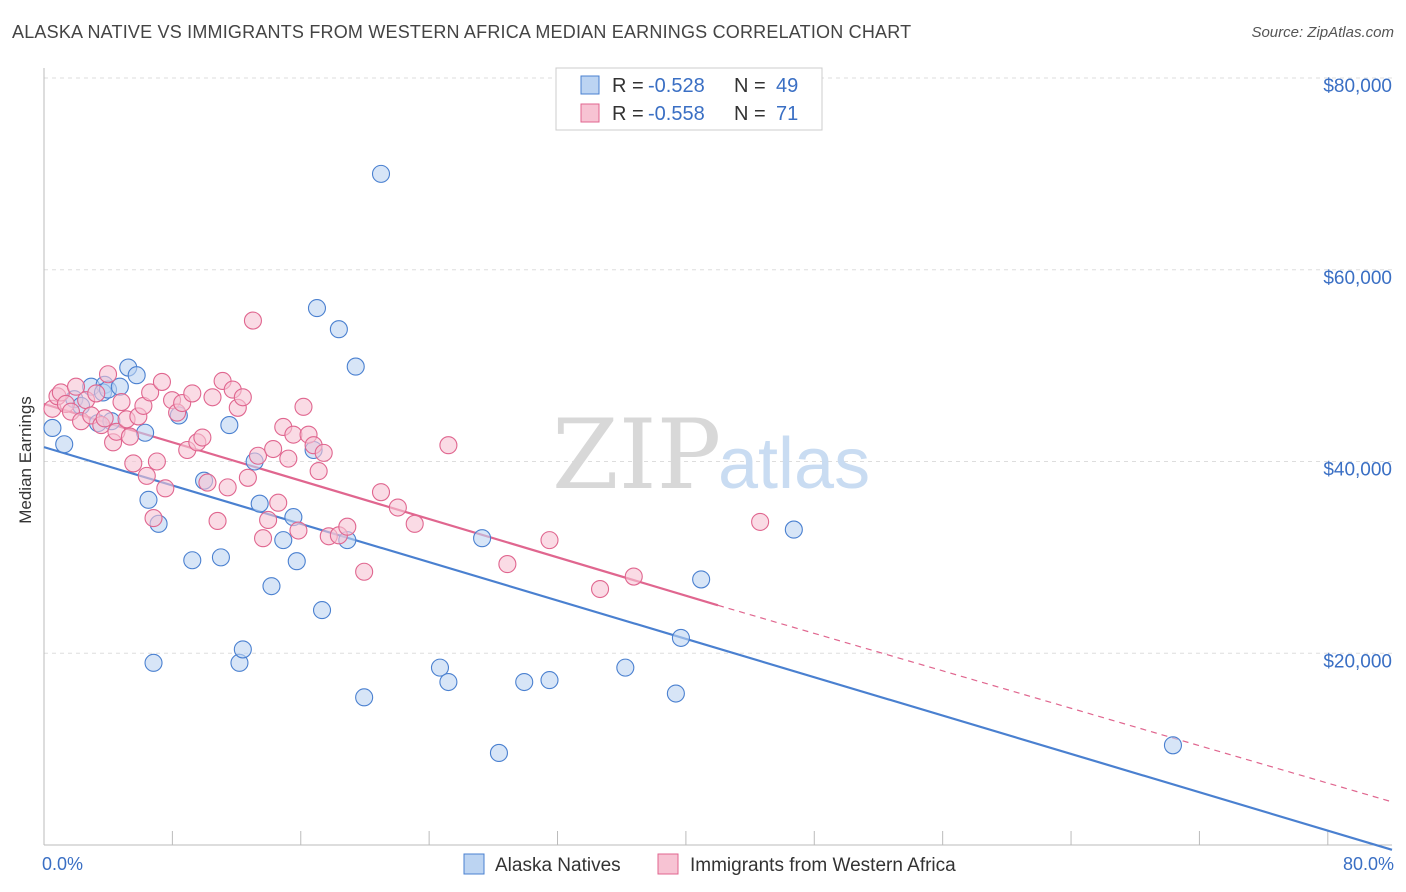  What do you see at coordinates (628, 86) in the screenshot?
I see `legend-r-label-1: R =` at bounding box center [628, 86].